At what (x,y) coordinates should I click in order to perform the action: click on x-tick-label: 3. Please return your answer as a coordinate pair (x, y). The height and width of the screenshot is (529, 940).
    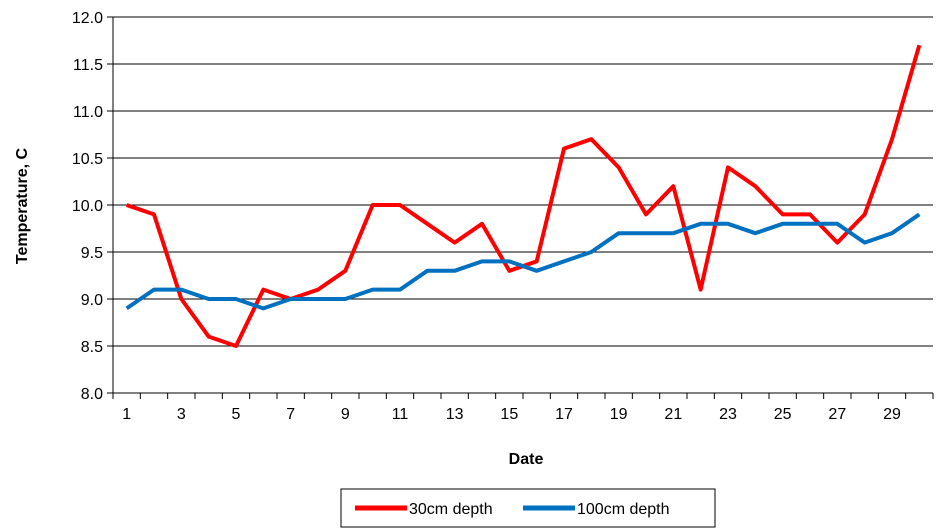
    Looking at the image, I should click on (181, 414).